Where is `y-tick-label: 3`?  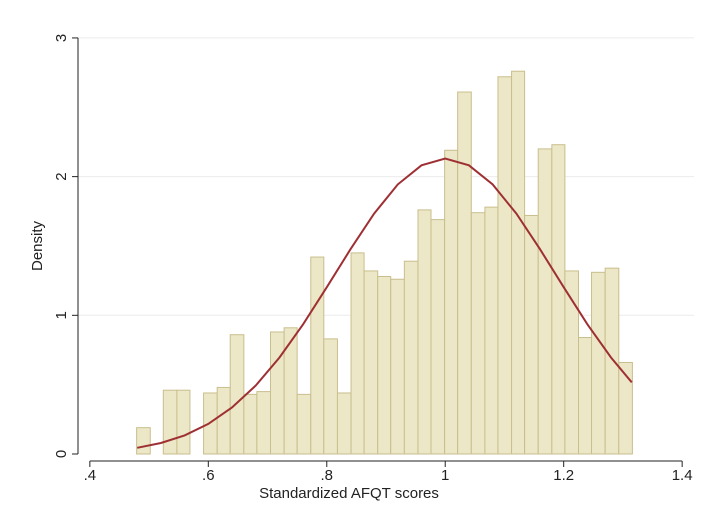
y-tick-label: 3 is located at coordinates (61, 38).